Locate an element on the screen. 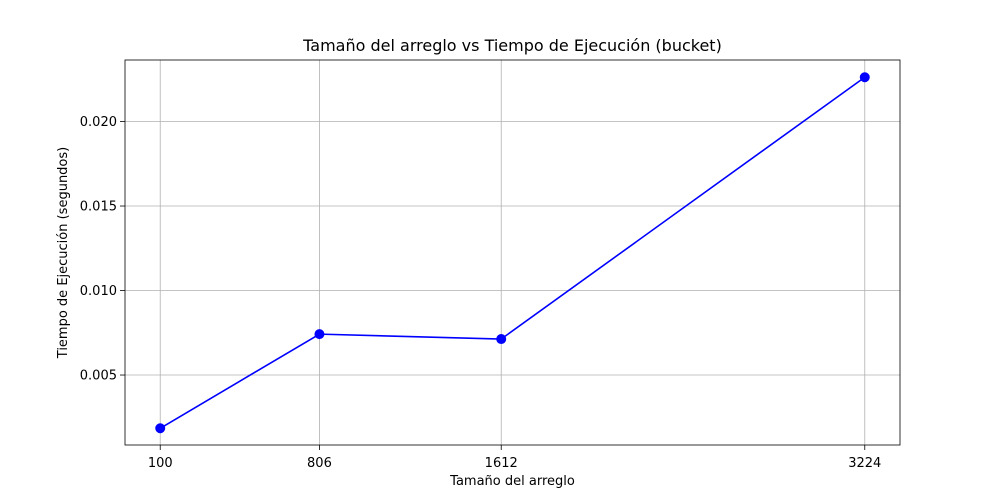 The width and height of the screenshot is (1000, 504). x-tick-label: 806 is located at coordinates (319, 463).